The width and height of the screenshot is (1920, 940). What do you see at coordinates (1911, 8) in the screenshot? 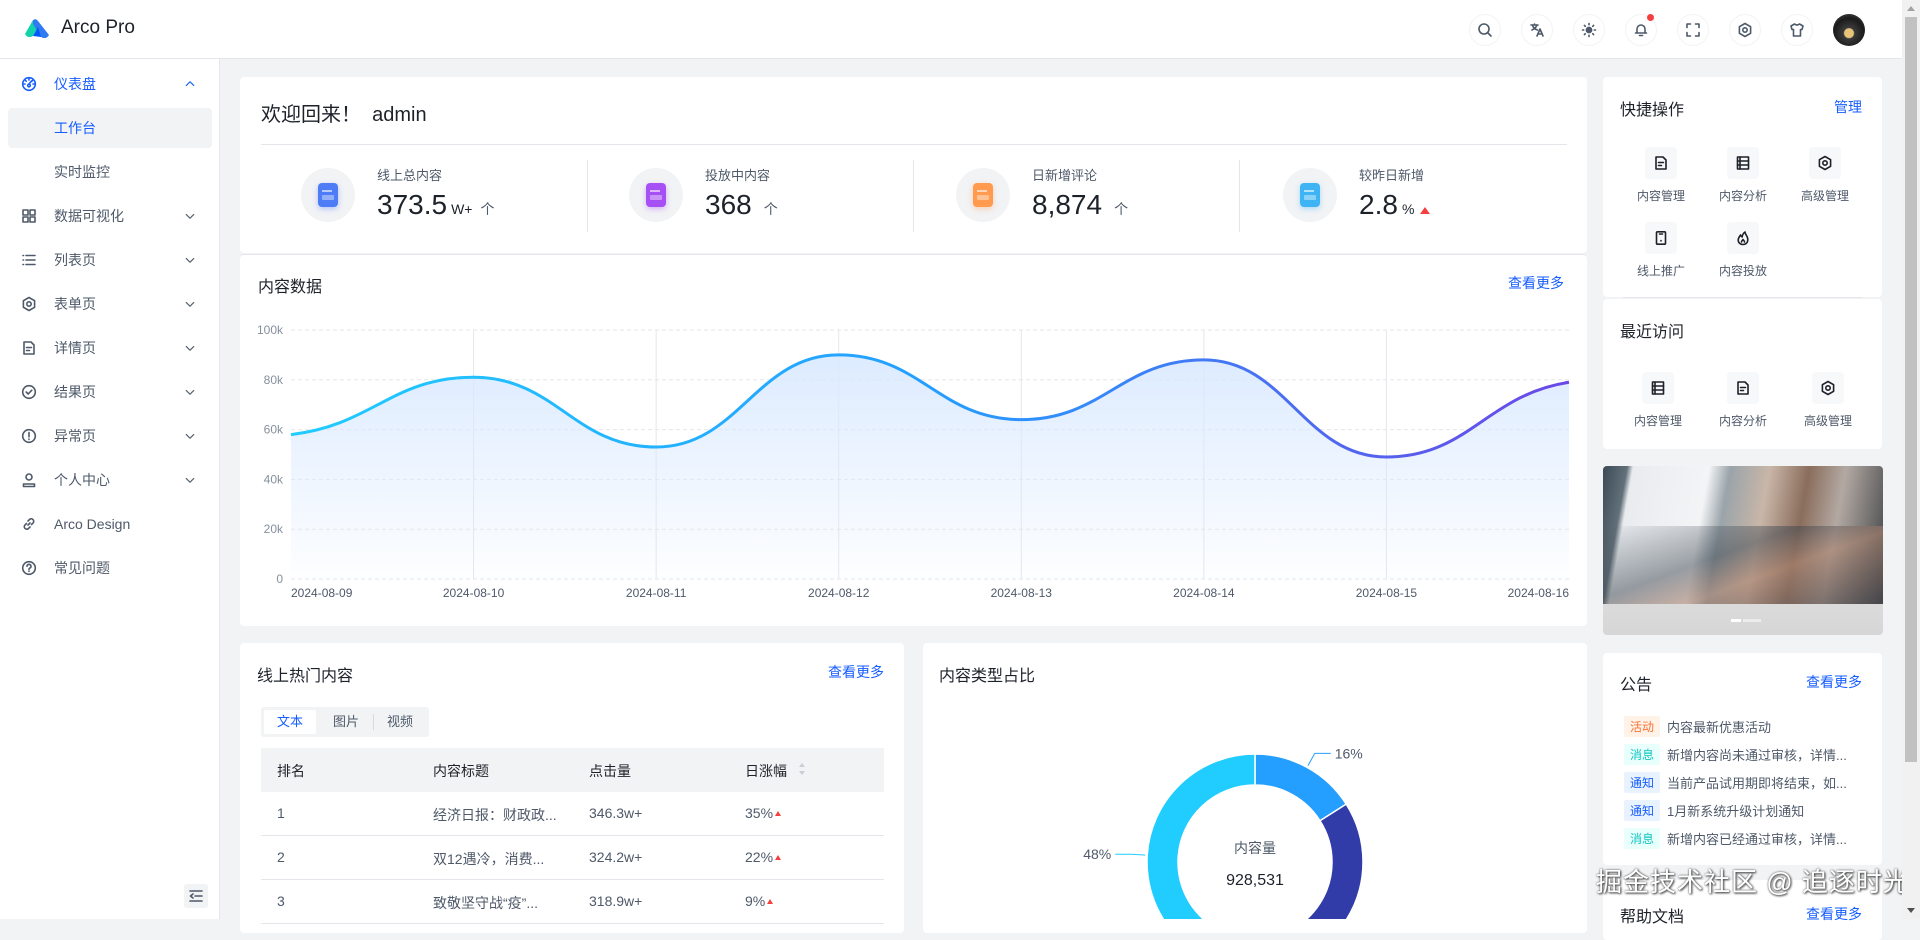
I see `scroll-up-arrow-icon` at bounding box center [1911, 8].